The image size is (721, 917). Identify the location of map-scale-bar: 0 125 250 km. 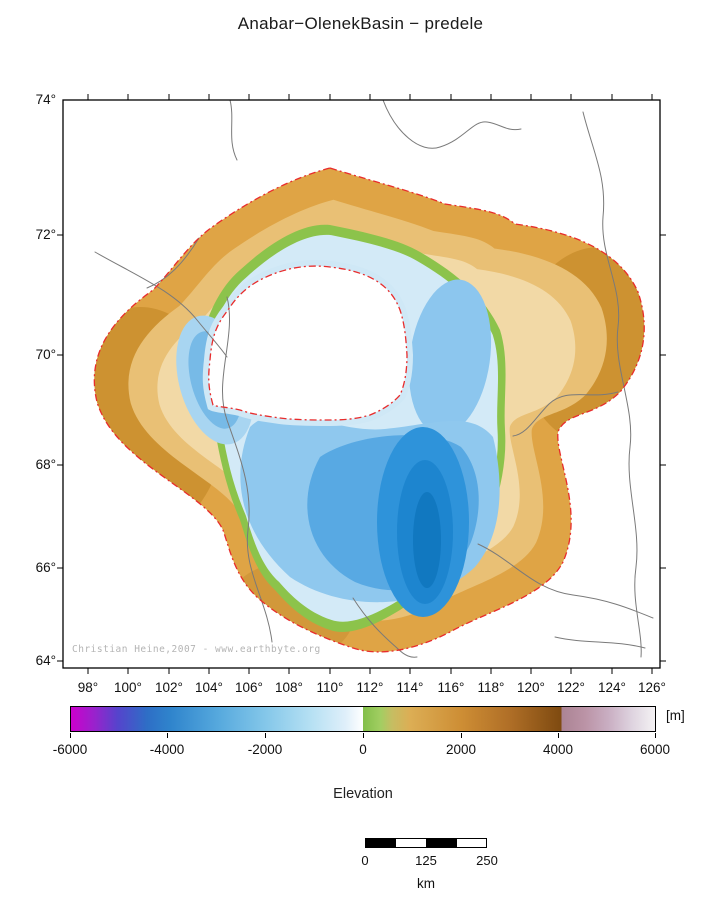
(429, 868).